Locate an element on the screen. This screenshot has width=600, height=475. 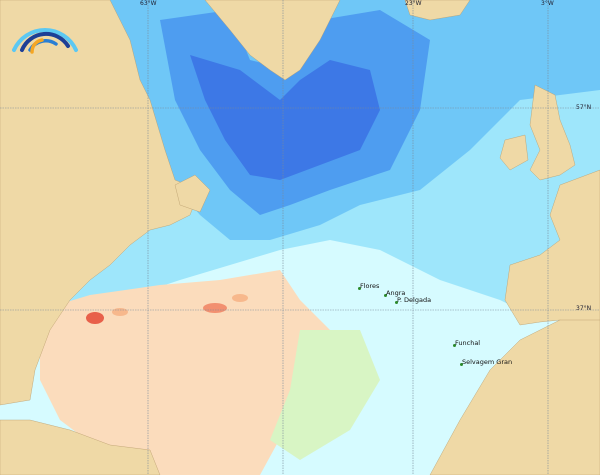
lon-label-63w: 63°W is located at coordinates (148, 3).